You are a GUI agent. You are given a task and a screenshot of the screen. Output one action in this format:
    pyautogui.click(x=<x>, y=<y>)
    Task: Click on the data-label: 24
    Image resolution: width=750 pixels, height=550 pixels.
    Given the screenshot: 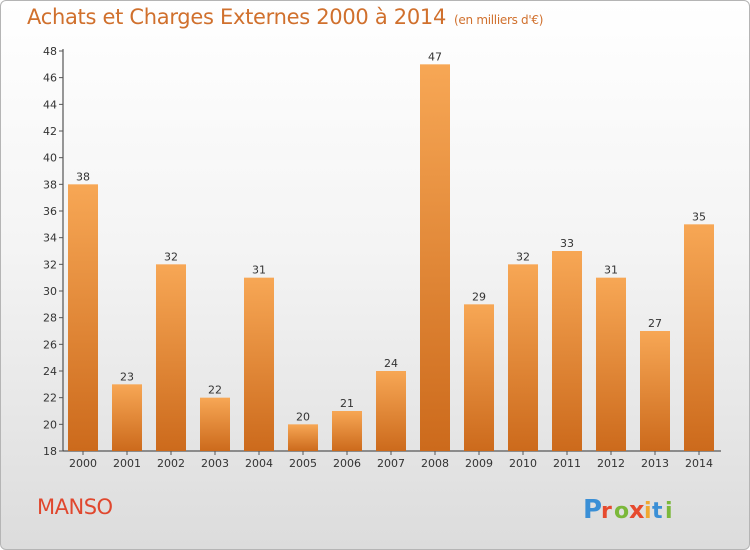 What is the action you would take?
    pyautogui.click(x=391, y=363)
    